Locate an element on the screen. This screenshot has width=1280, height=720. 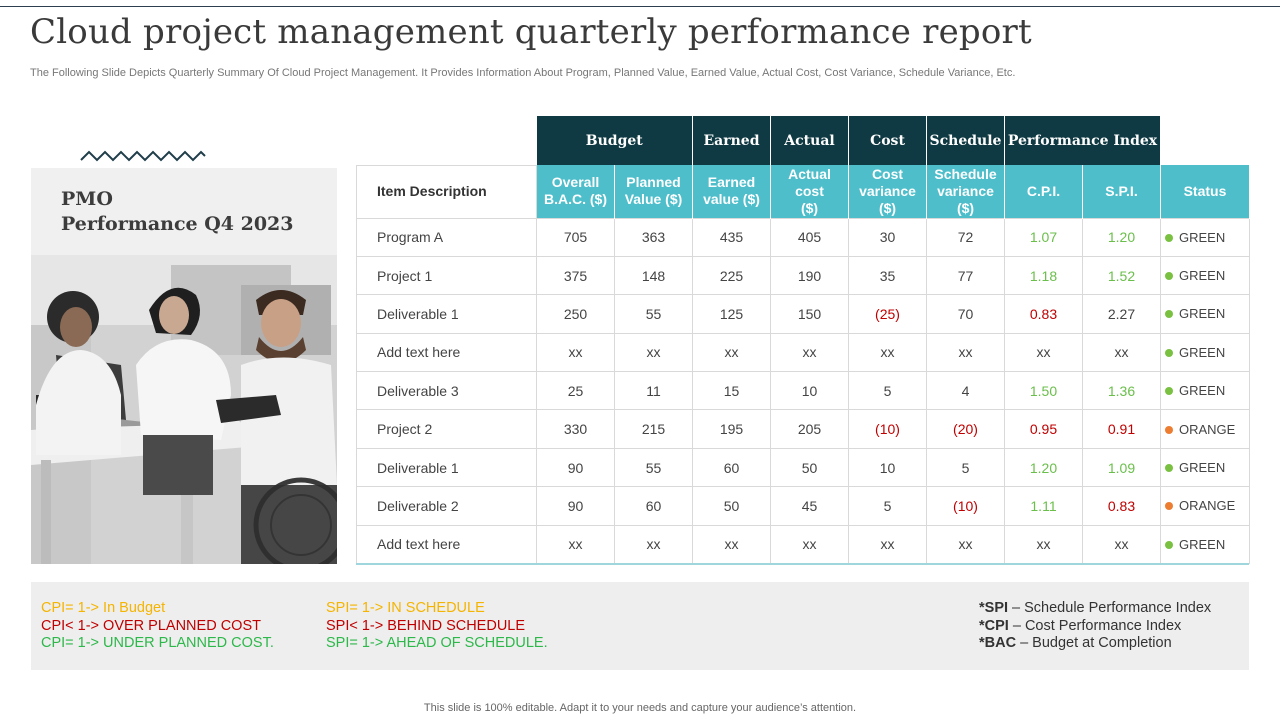
schedule-variance-cell: 77 is located at coordinates (965, 275).